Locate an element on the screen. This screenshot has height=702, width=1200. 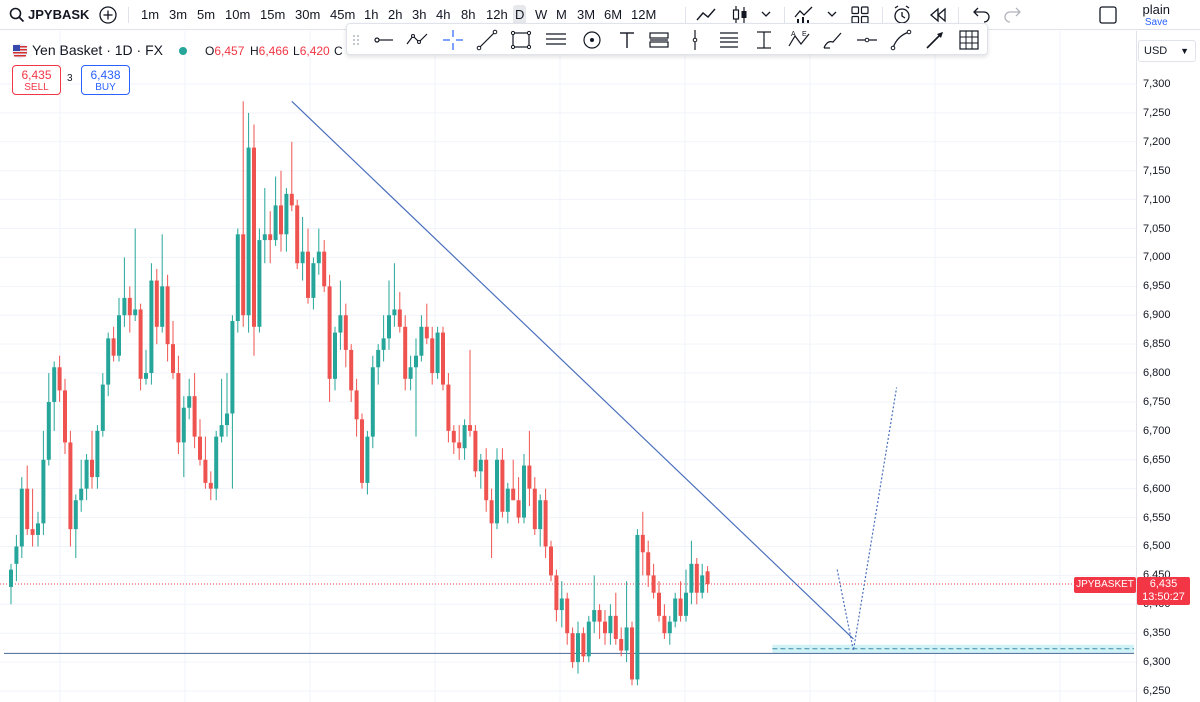
timeframe-4h: 4h is located at coordinates (443, 14).